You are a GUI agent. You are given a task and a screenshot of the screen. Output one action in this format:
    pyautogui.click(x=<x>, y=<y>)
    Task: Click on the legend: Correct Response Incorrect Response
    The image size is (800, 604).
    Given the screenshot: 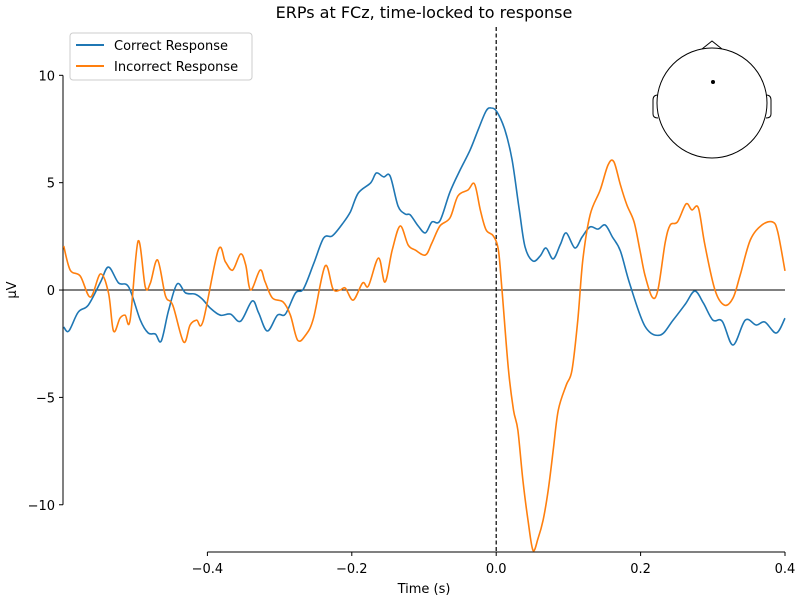 What is the action you would take?
    pyautogui.click(x=161, y=56)
    